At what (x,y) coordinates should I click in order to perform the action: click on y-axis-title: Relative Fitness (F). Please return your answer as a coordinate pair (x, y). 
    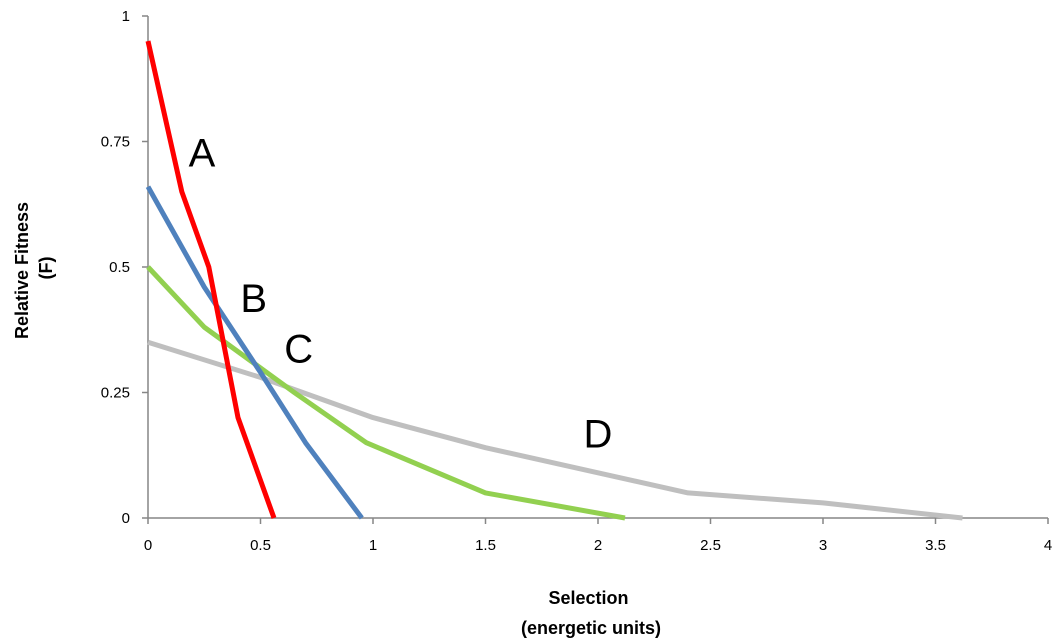
    Looking at the image, I should click on (34, 268).